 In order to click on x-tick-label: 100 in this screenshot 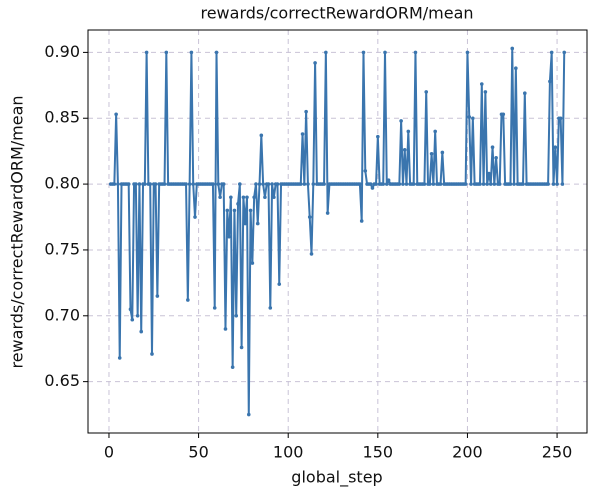, I will do `click(288, 452)`.